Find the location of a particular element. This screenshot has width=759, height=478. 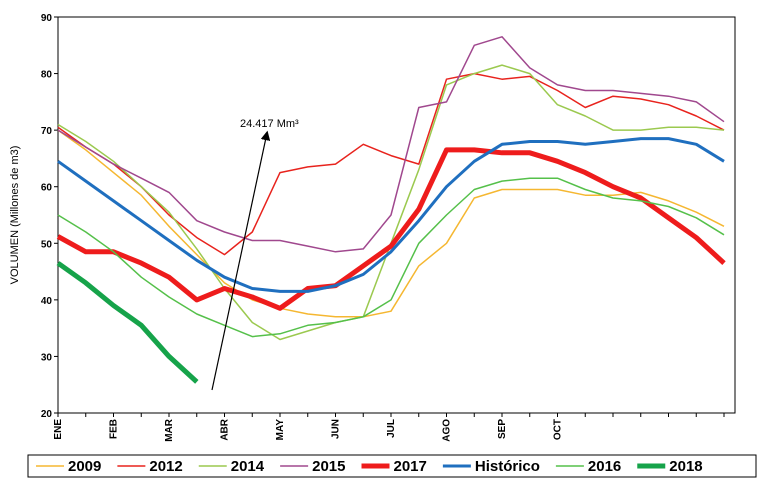

legend-label: 2009 is located at coordinates (84, 466).